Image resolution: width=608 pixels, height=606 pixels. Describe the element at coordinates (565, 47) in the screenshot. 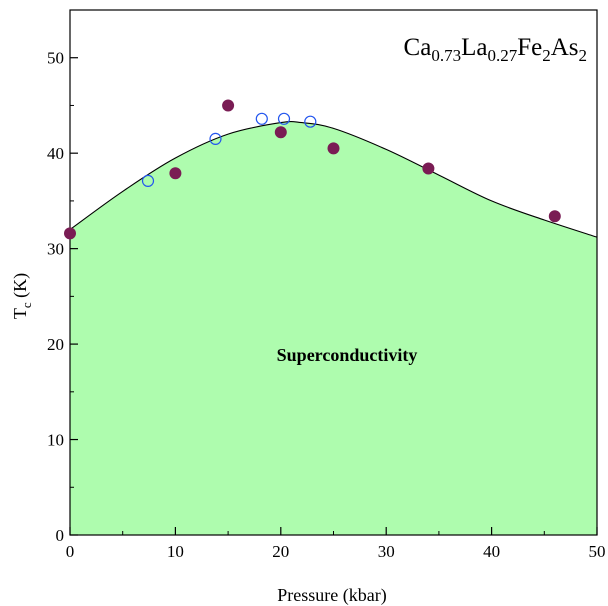

I see `formula-segment: As` at that location.